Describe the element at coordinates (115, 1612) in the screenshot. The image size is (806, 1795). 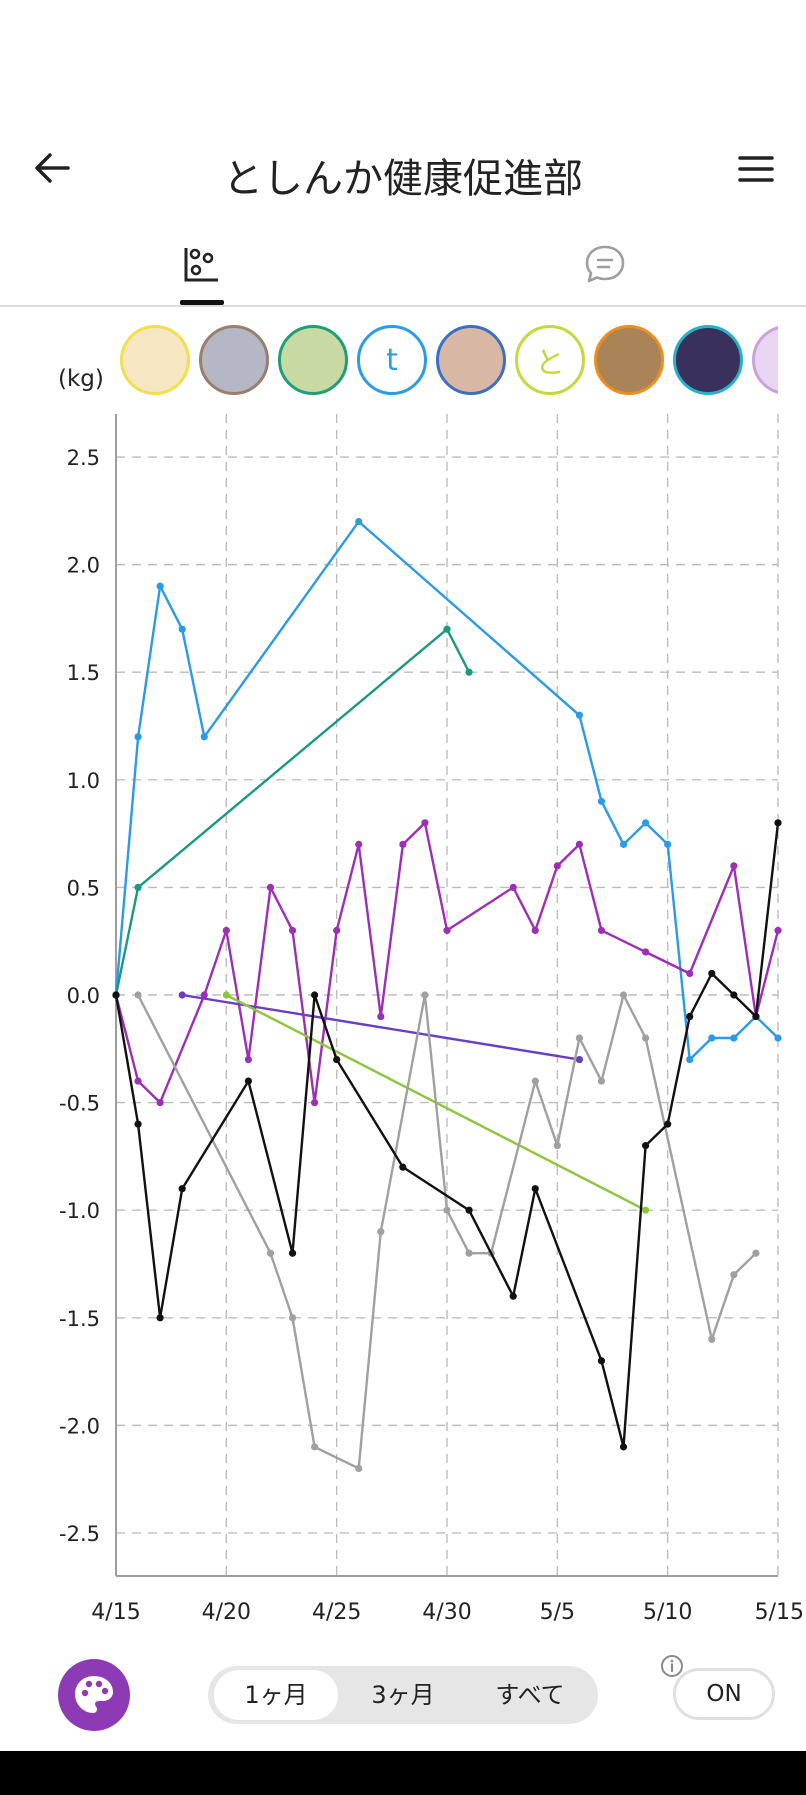
I see `x-tick-label: 4/15` at that location.